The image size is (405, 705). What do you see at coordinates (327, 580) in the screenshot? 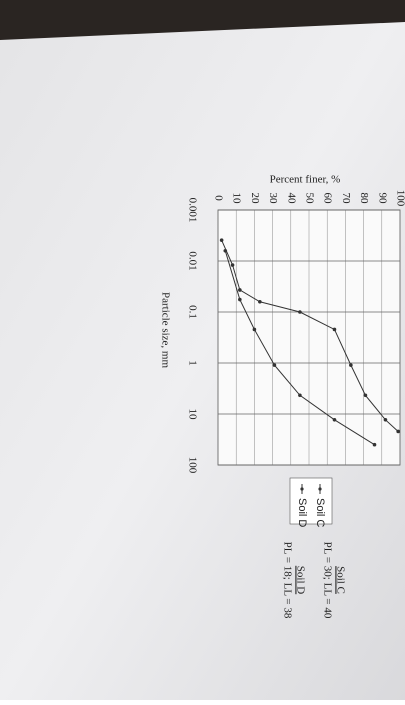
I see `annotation: PL = 30; LL = 40` at bounding box center [327, 580].